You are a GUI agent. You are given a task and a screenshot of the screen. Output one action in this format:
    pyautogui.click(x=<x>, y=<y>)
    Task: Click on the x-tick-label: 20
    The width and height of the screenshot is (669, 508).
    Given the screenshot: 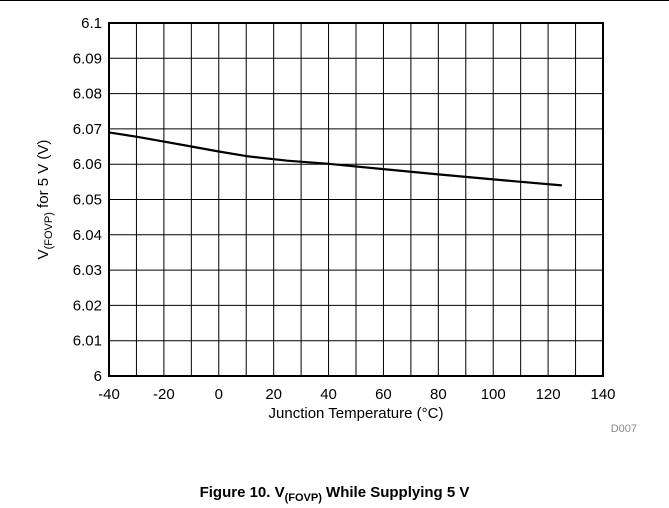 What is the action you would take?
    pyautogui.click(x=273, y=394)
    